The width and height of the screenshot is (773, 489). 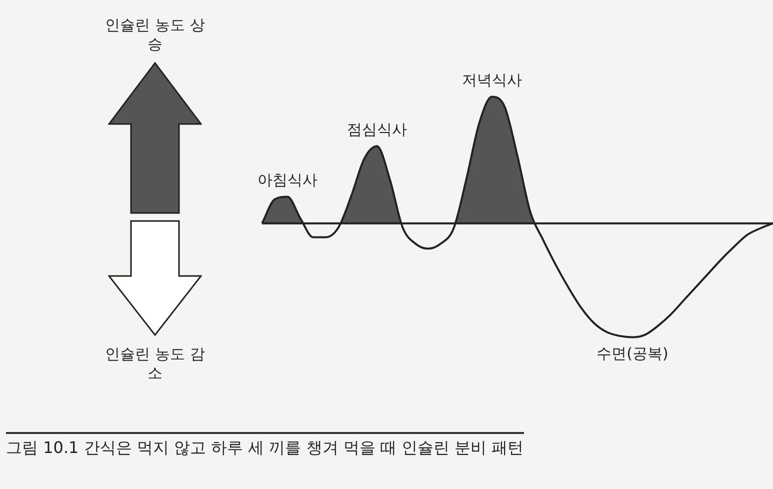 I want to click on annotation: 점심식사, so click(x=376, y=129).